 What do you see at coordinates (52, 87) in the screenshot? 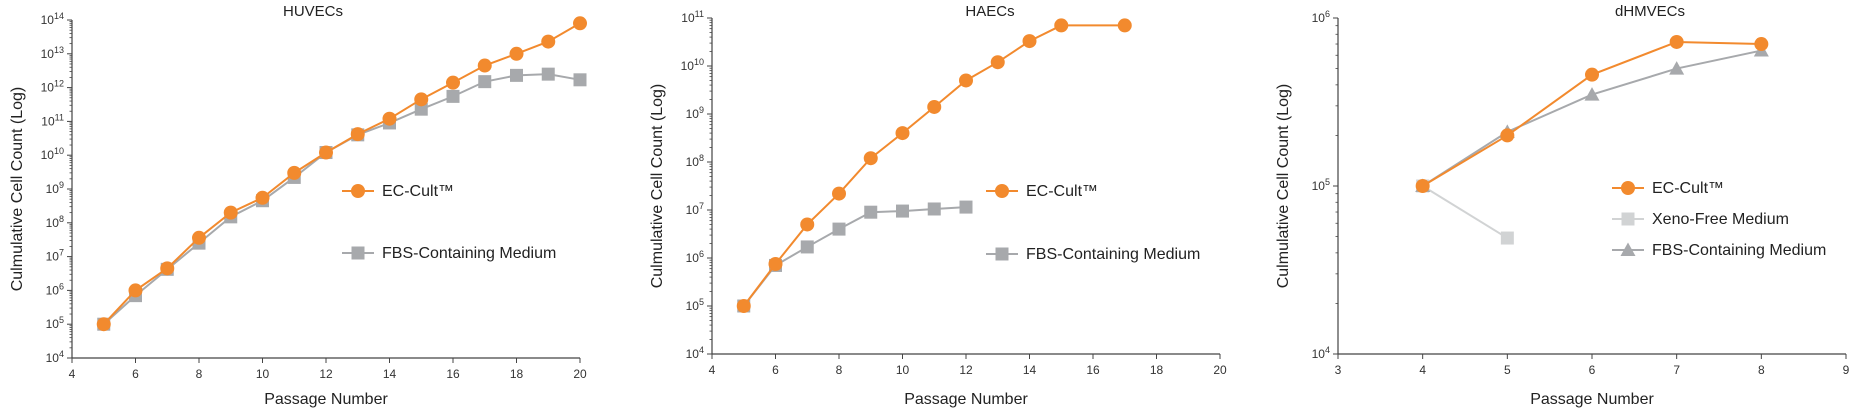
I see `y-tick-label: 10¹²` at bounding box center [52, 87].